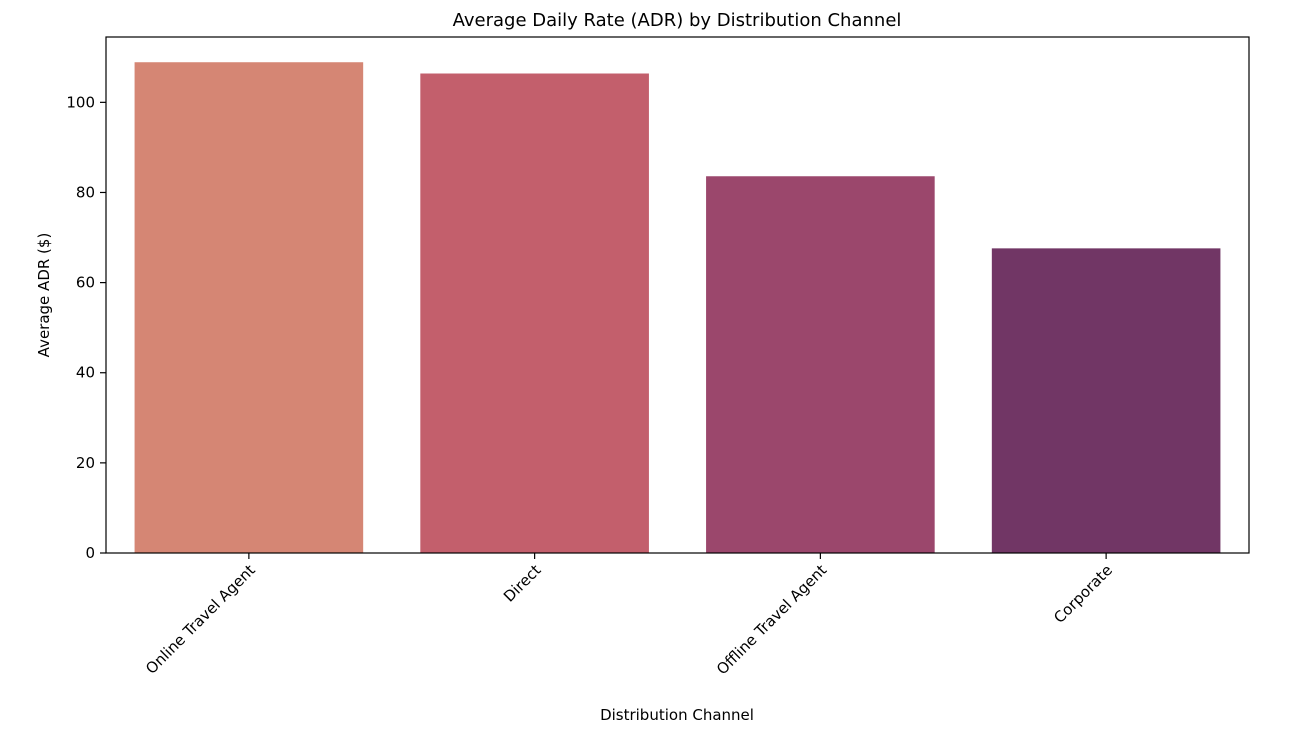  What do you see at coordinates (522, 583) in the screenshot?
I see `x-tick-label: Direct` at bounding box center [522, 583].